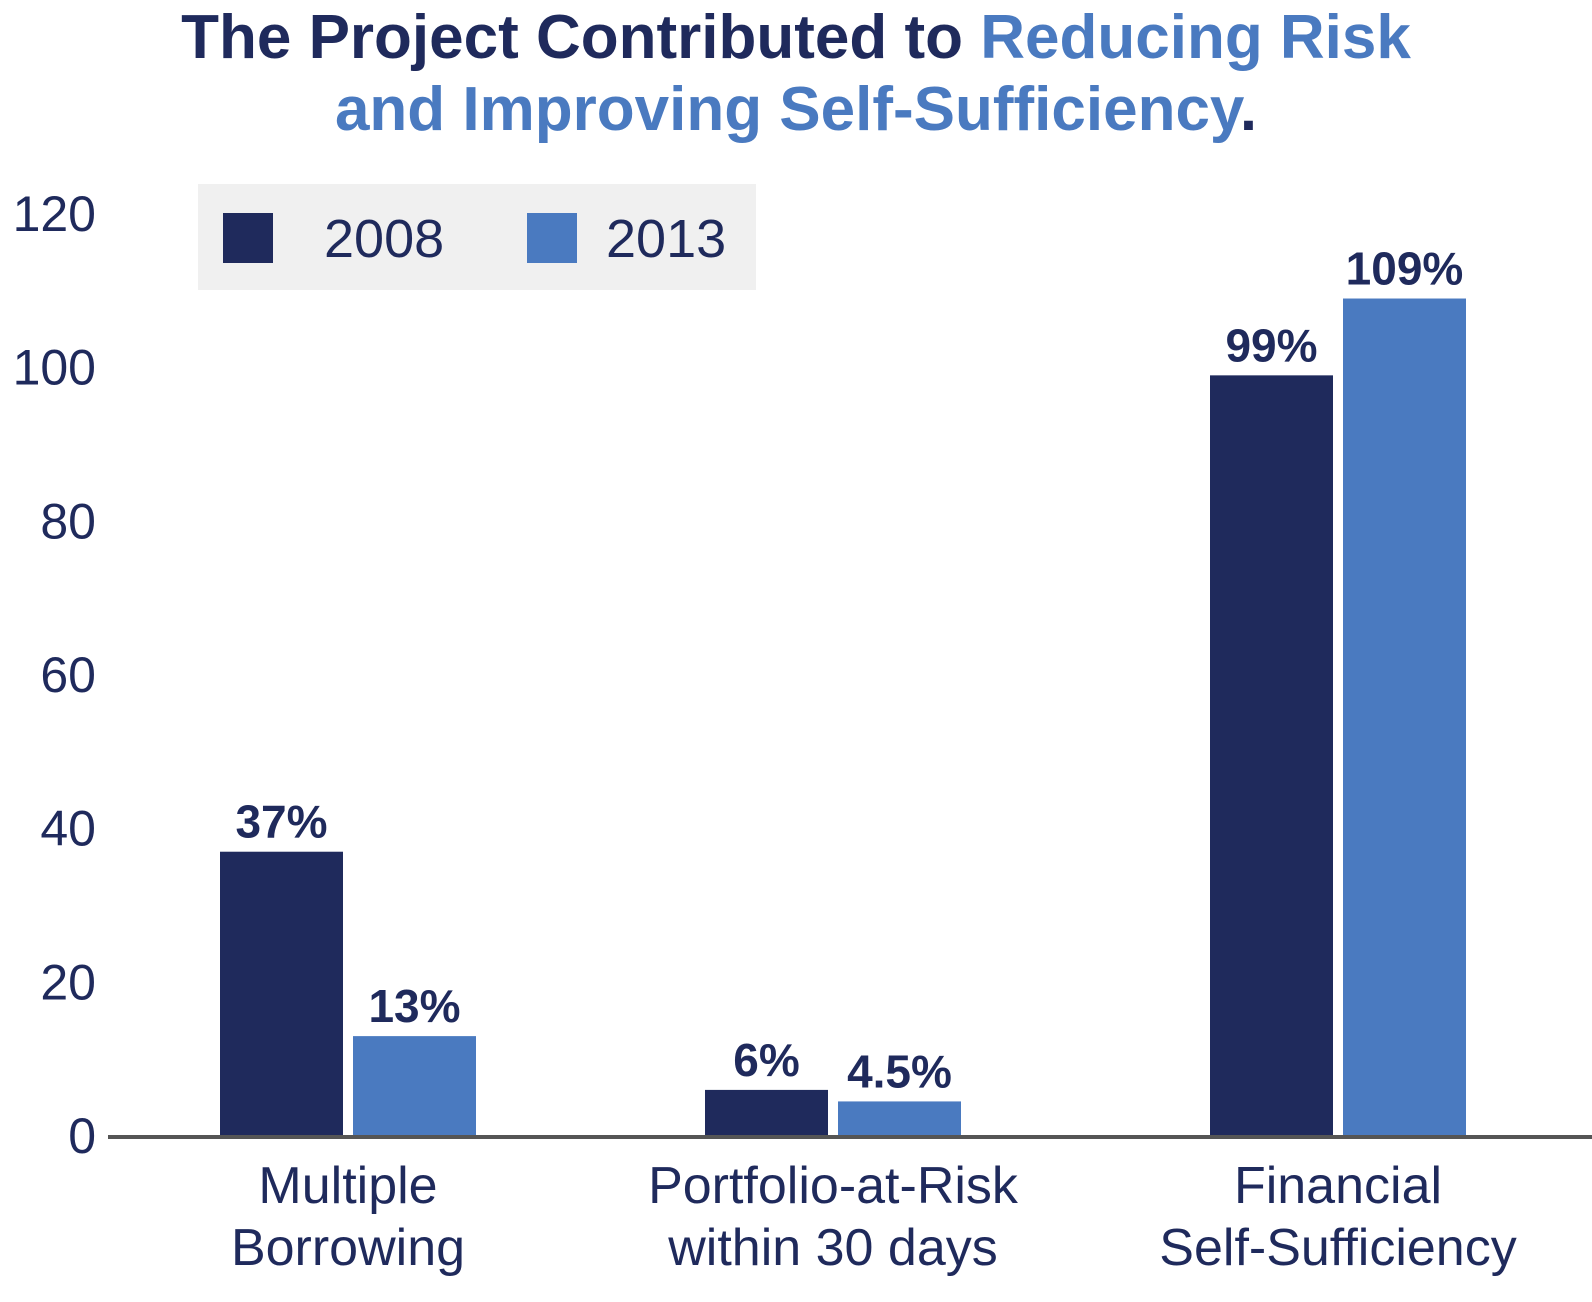  What do you see at coordinates (54, 368) in the screenshot?
I see `y-tick-label: 100` at bounding box center [54, 368].